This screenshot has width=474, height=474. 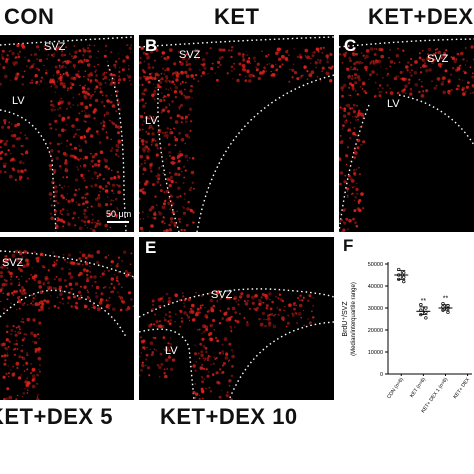 I want to click on y-tick-label: 0, so click(x=381, y=375).